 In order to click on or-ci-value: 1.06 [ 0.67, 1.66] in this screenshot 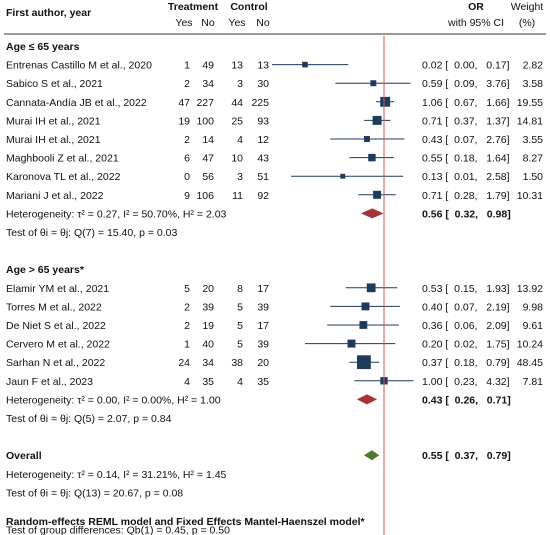, I will do `click(466, 103)`.